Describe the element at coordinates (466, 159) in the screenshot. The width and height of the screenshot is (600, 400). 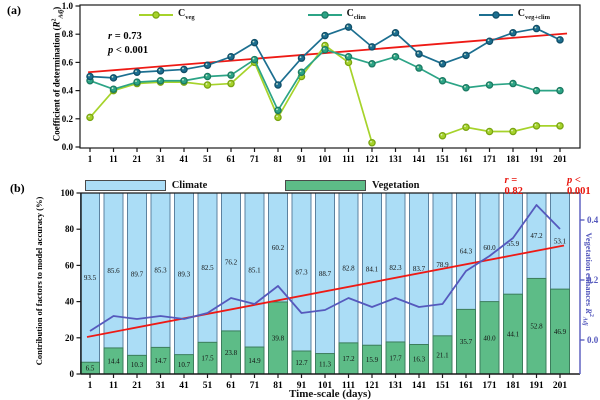
I see `panel-a-x-tick-label: 161` at that location.